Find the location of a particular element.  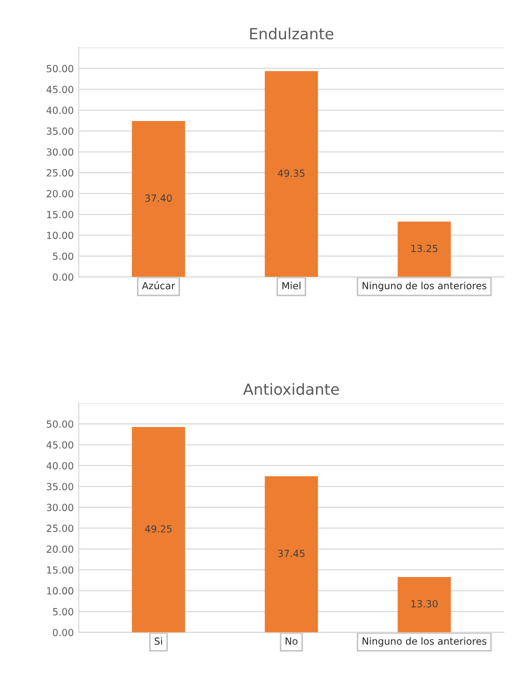

x-tick-label: Miel is located at coordinates (291, 286).